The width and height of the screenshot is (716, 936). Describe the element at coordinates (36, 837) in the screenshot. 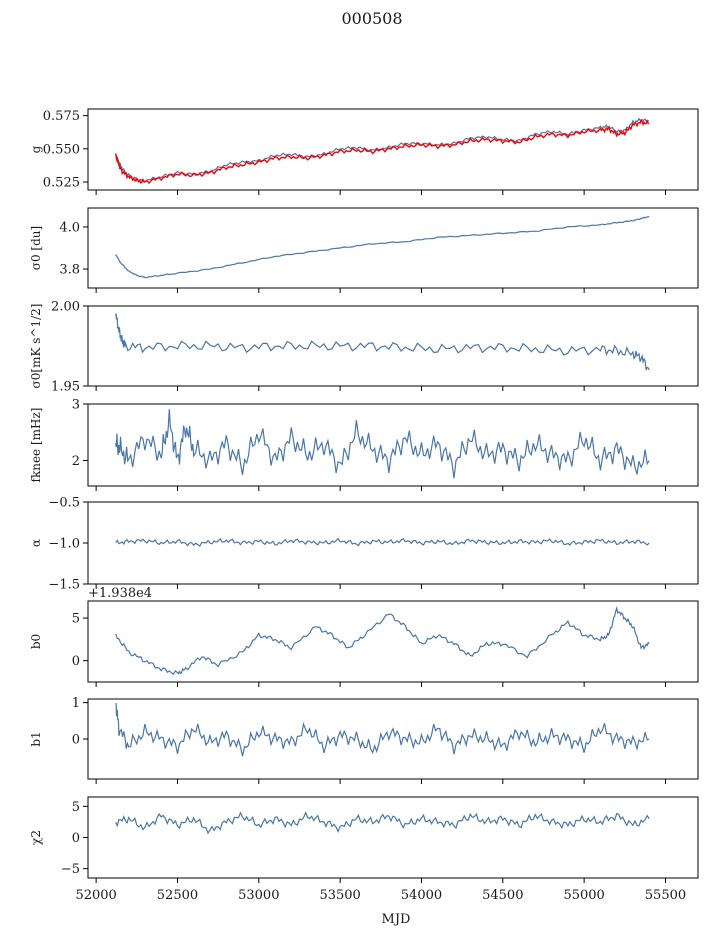

I see `y-axis-label: χ2` at that location.